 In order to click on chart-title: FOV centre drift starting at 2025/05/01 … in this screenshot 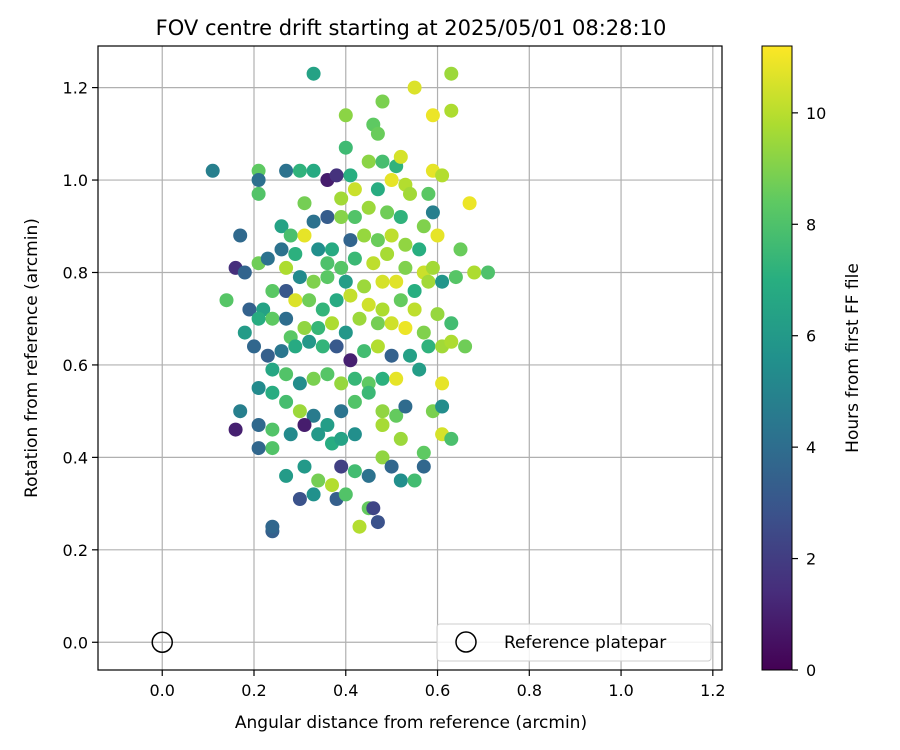, I will do `click(411, 28)`.